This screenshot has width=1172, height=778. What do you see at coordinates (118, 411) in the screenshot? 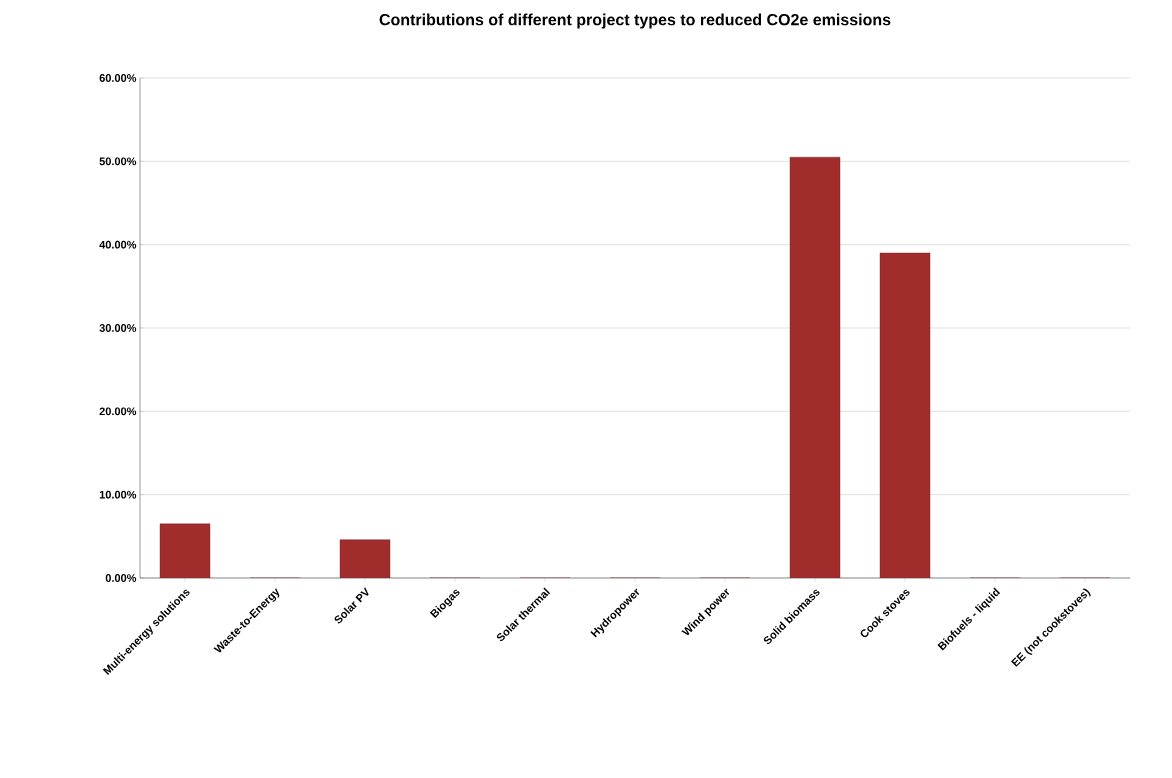
I see `y-tick-label: 20.00%` at bounding box center [118, 411].